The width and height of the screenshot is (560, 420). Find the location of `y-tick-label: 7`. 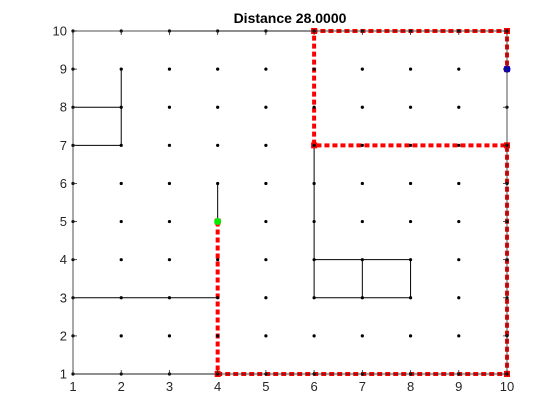

y-tick-label: 7 is located at coordinates (63, 145).